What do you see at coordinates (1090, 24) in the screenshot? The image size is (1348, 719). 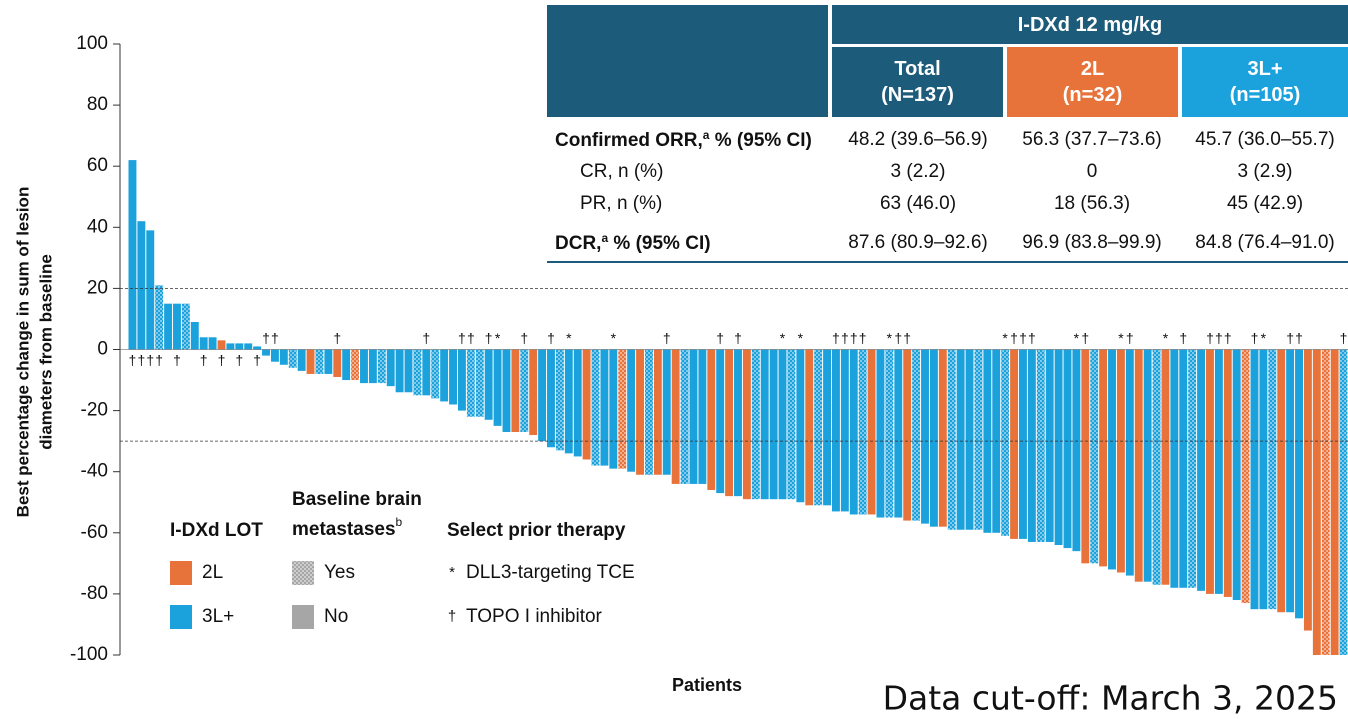 I see `group-header: I-DXd 12 mg/kg` at bounding box center [1090, 24].